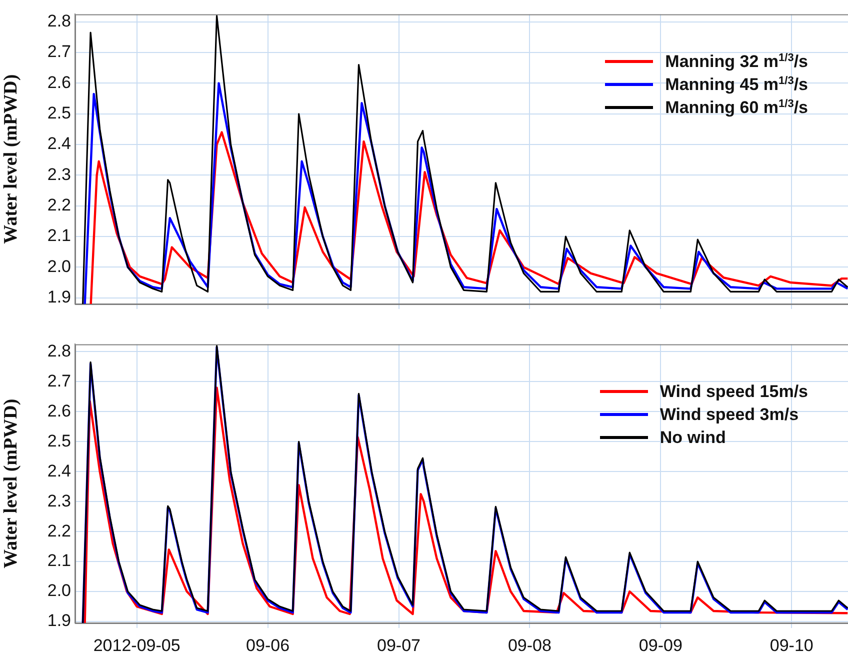  I want to click on x-tick-label: 09-10, so click(792, 645).